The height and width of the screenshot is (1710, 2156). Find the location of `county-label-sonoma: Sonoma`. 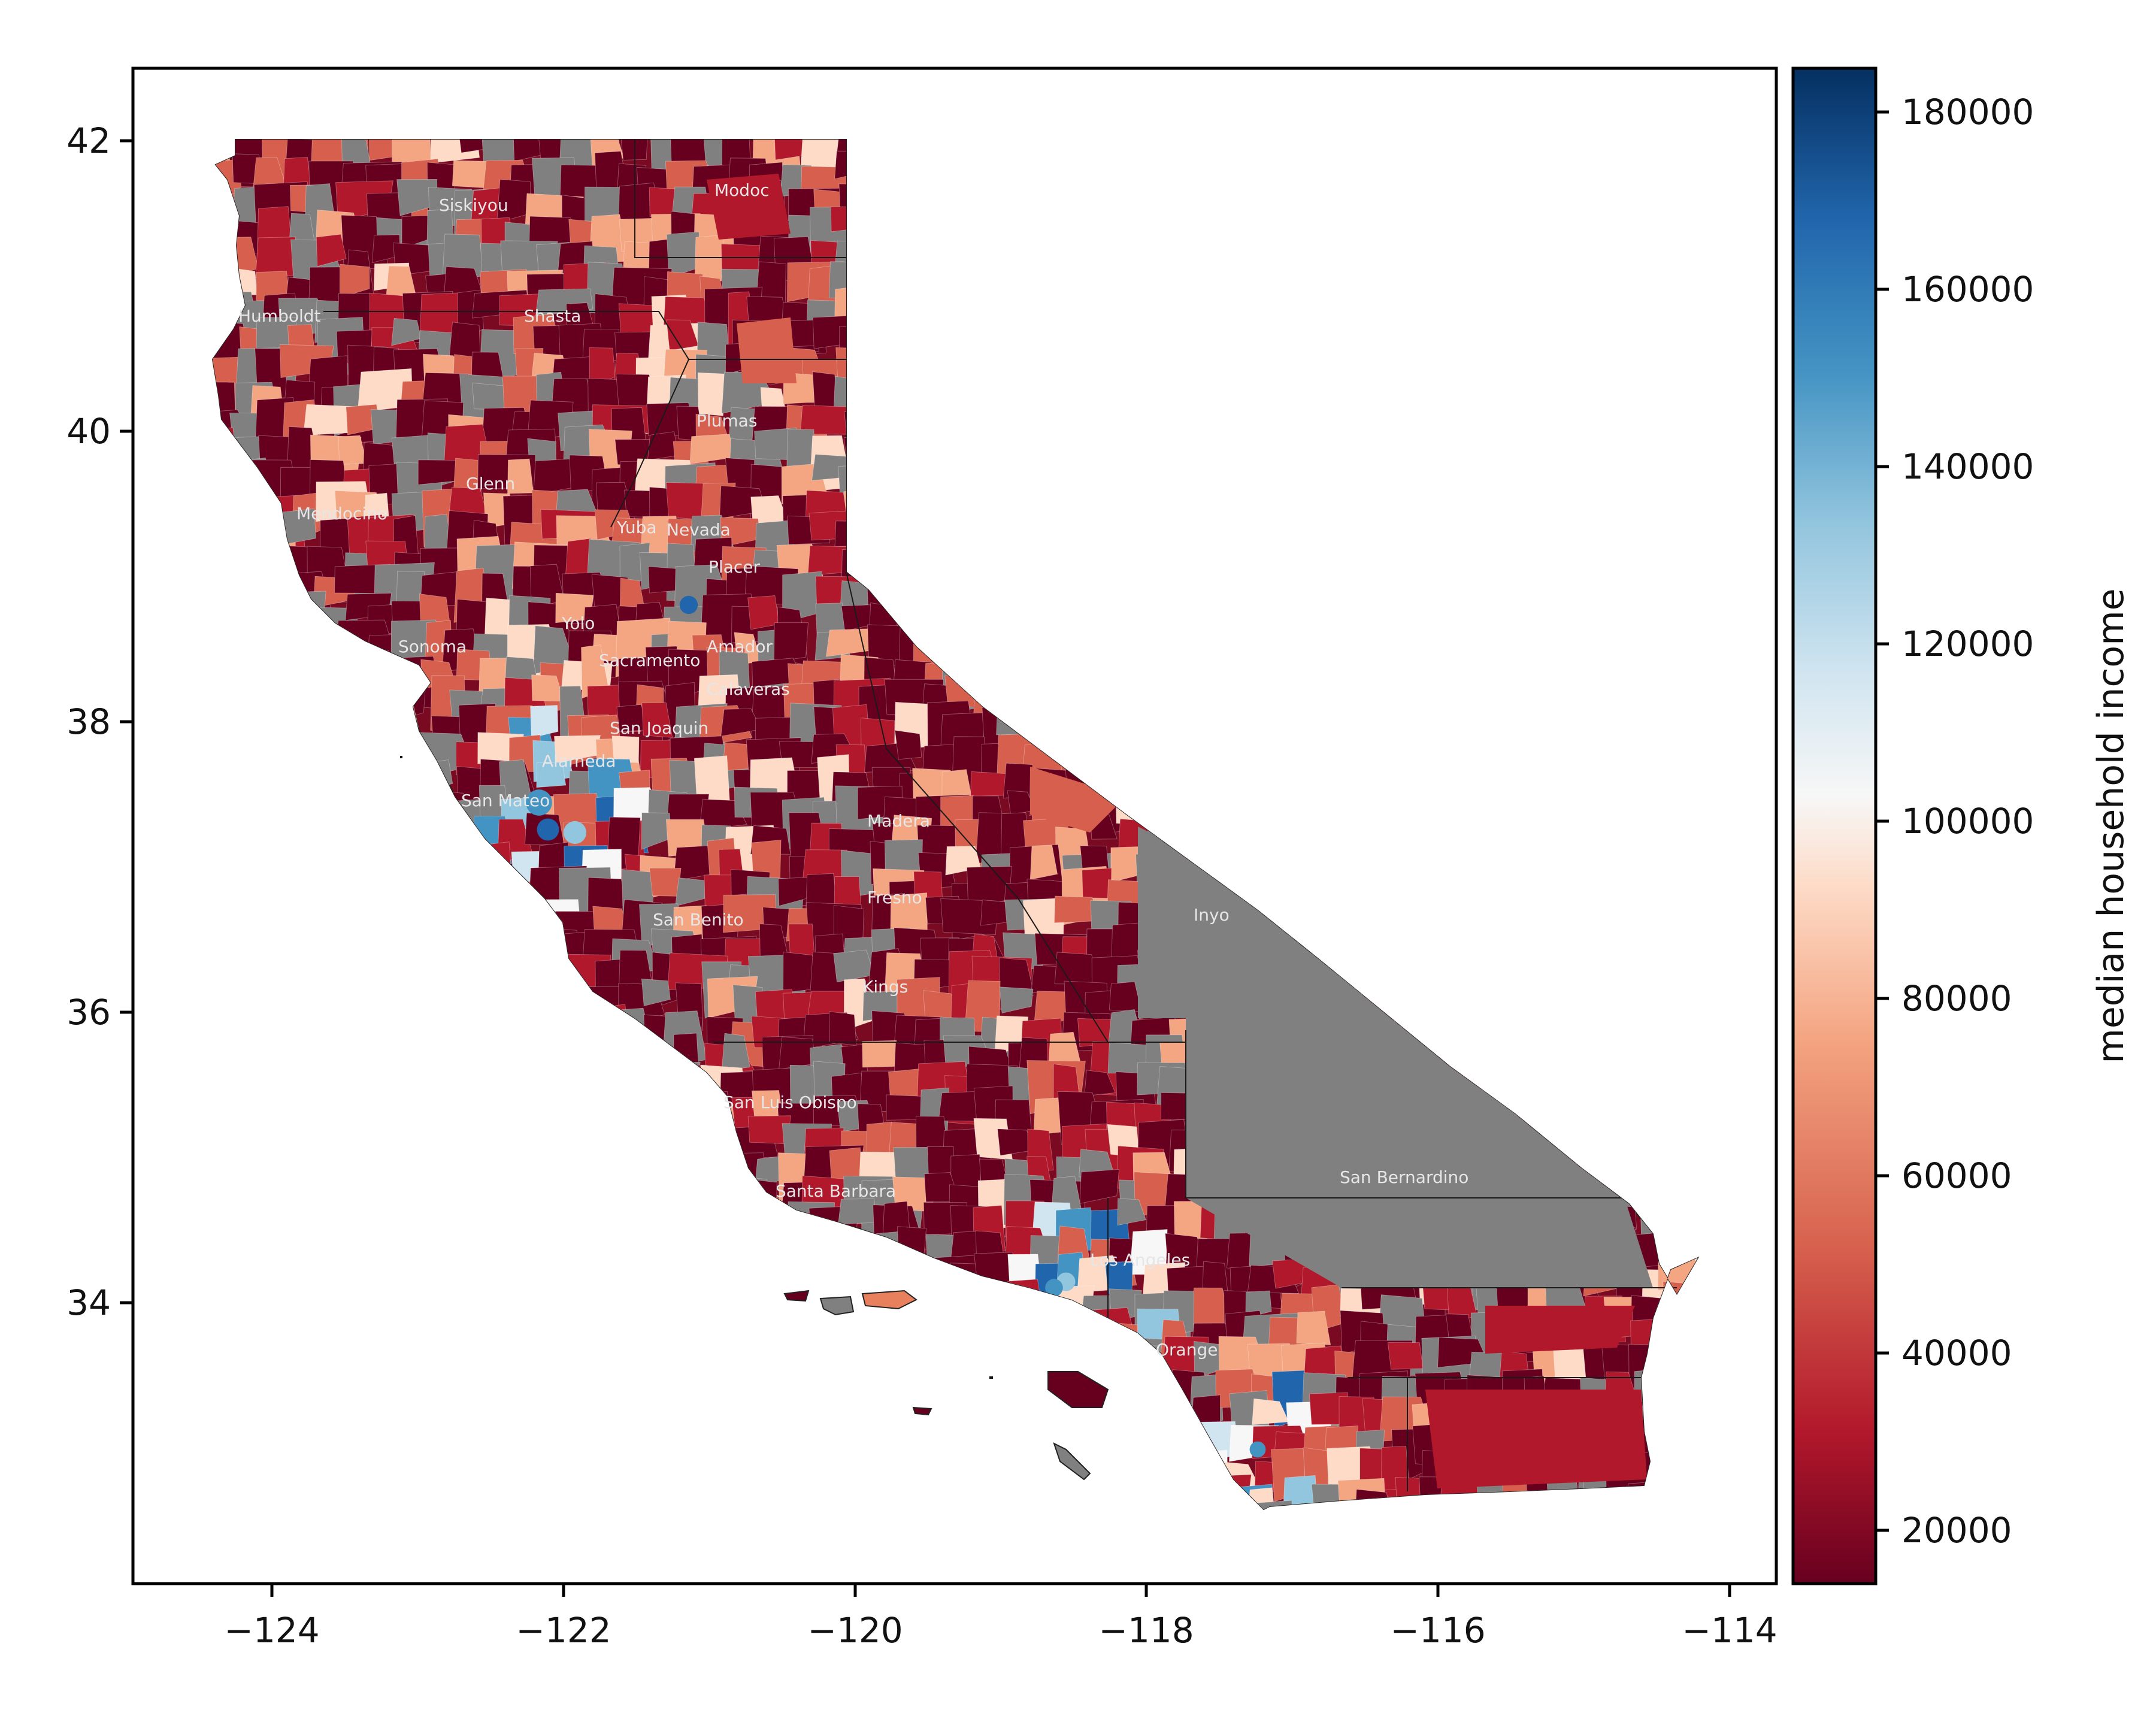

county-label-sonoma: Sonoma is located at coordinates (432, 646).